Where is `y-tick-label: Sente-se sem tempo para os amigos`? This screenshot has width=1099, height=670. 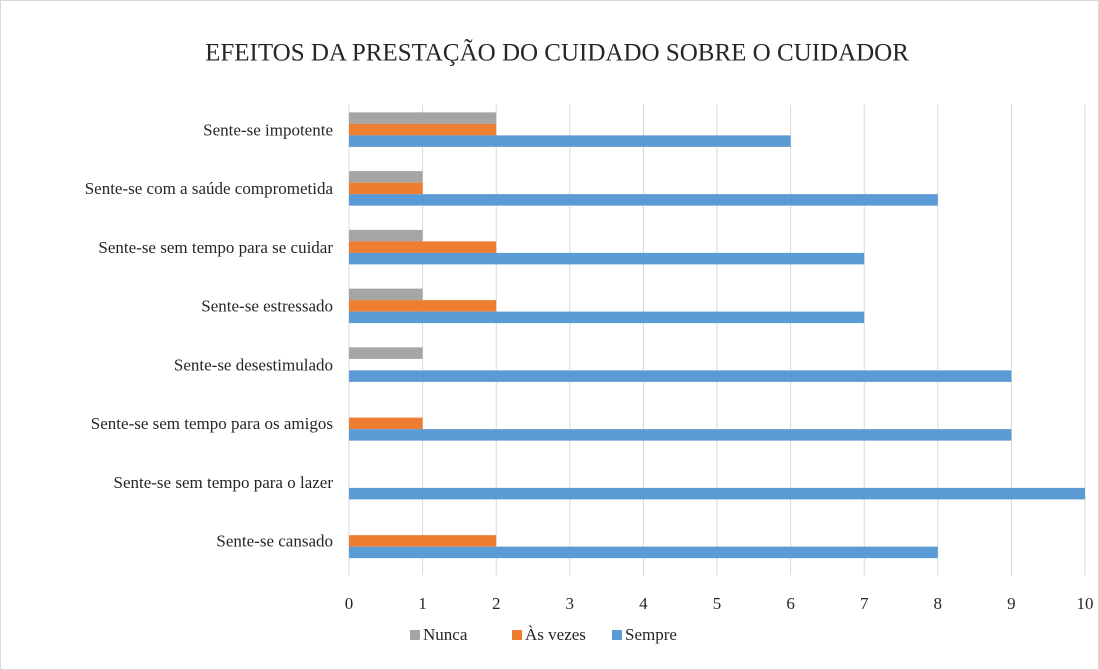
y-tick-label: Sente-se sem tempo para os amigos is located at coordinates (212, 423).